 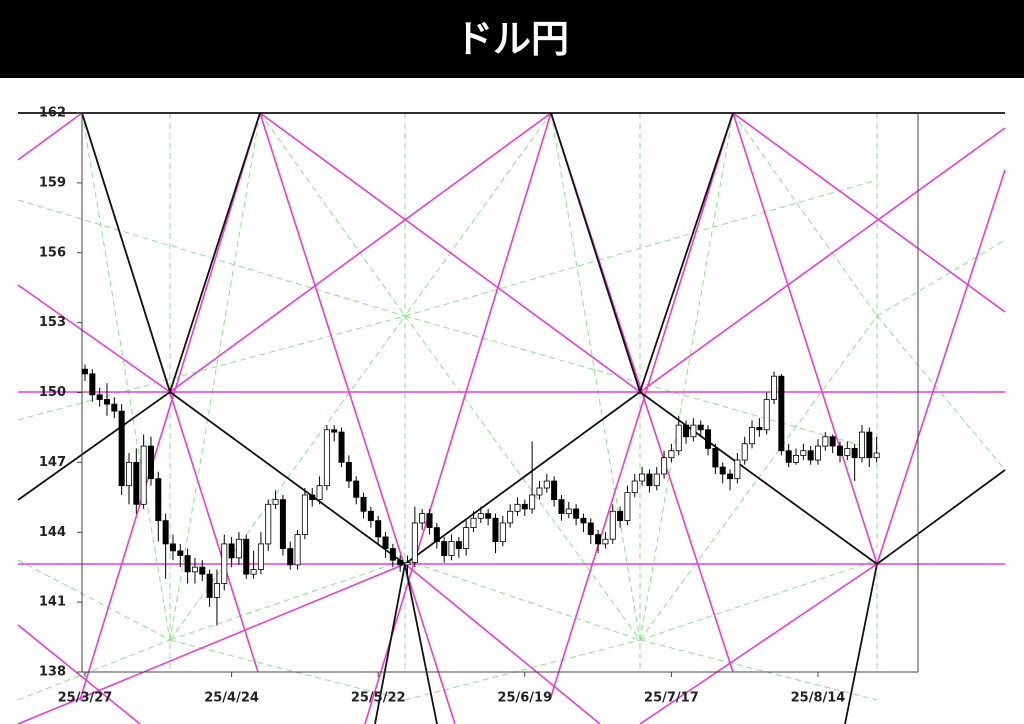 What do you see at coordinates (378, 698) in the screenshot?
I see `x-tick-label: 25/5/22` at bounding box center [378, 698].